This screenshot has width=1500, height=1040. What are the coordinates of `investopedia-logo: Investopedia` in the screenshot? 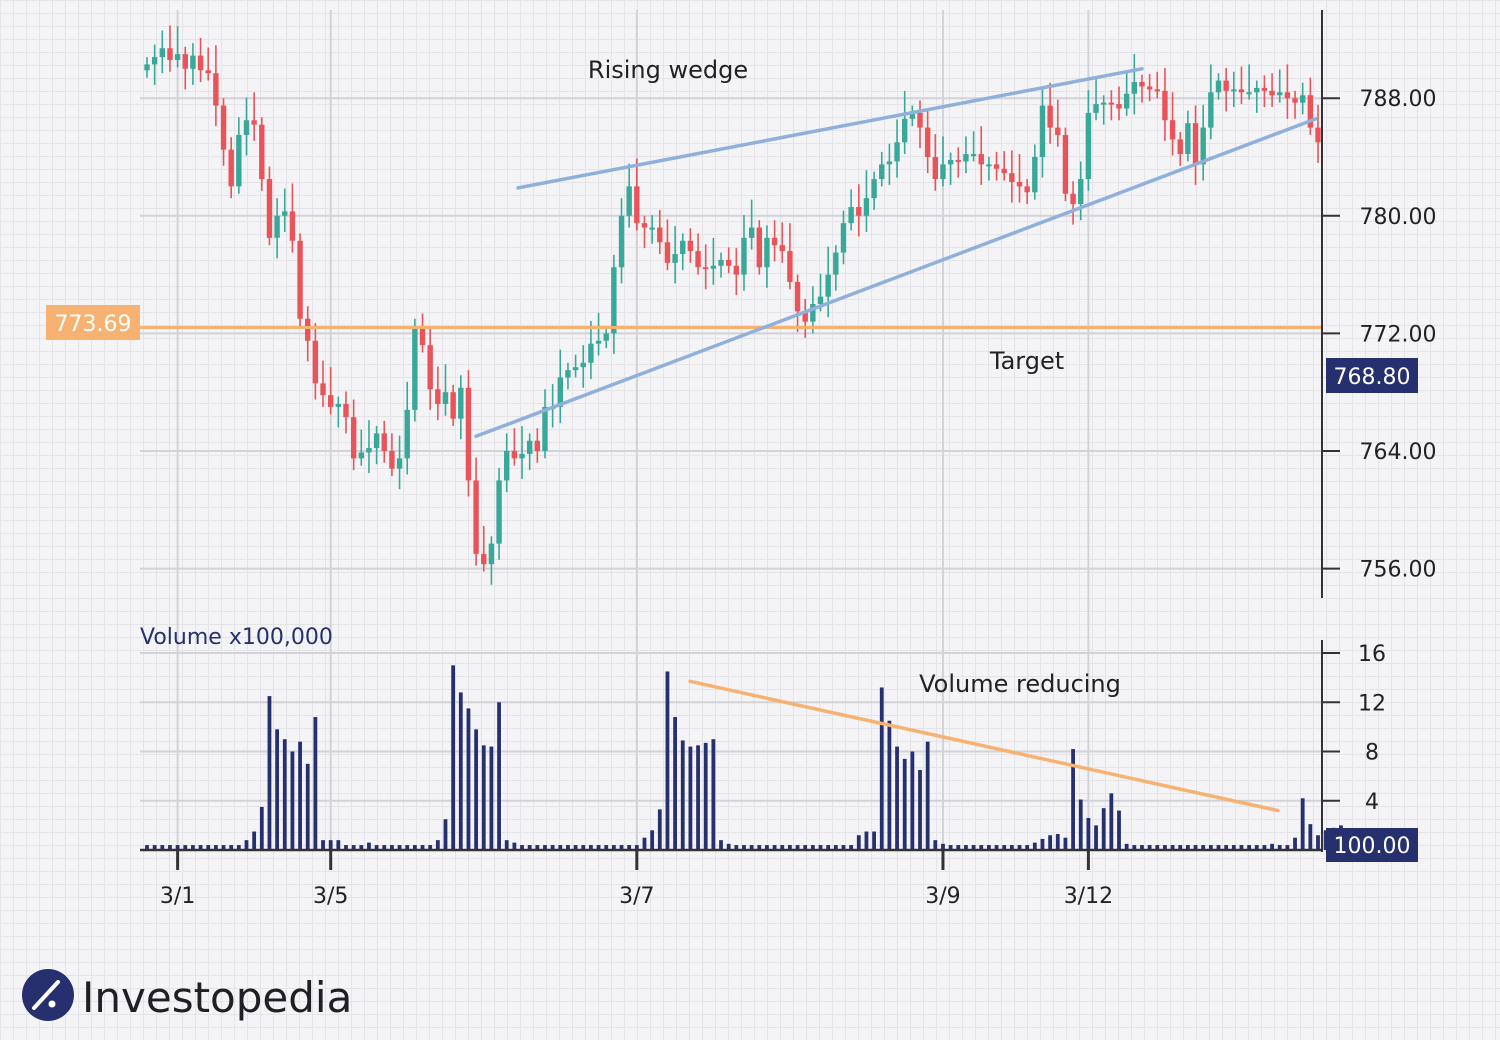 It's located at (187, 995).